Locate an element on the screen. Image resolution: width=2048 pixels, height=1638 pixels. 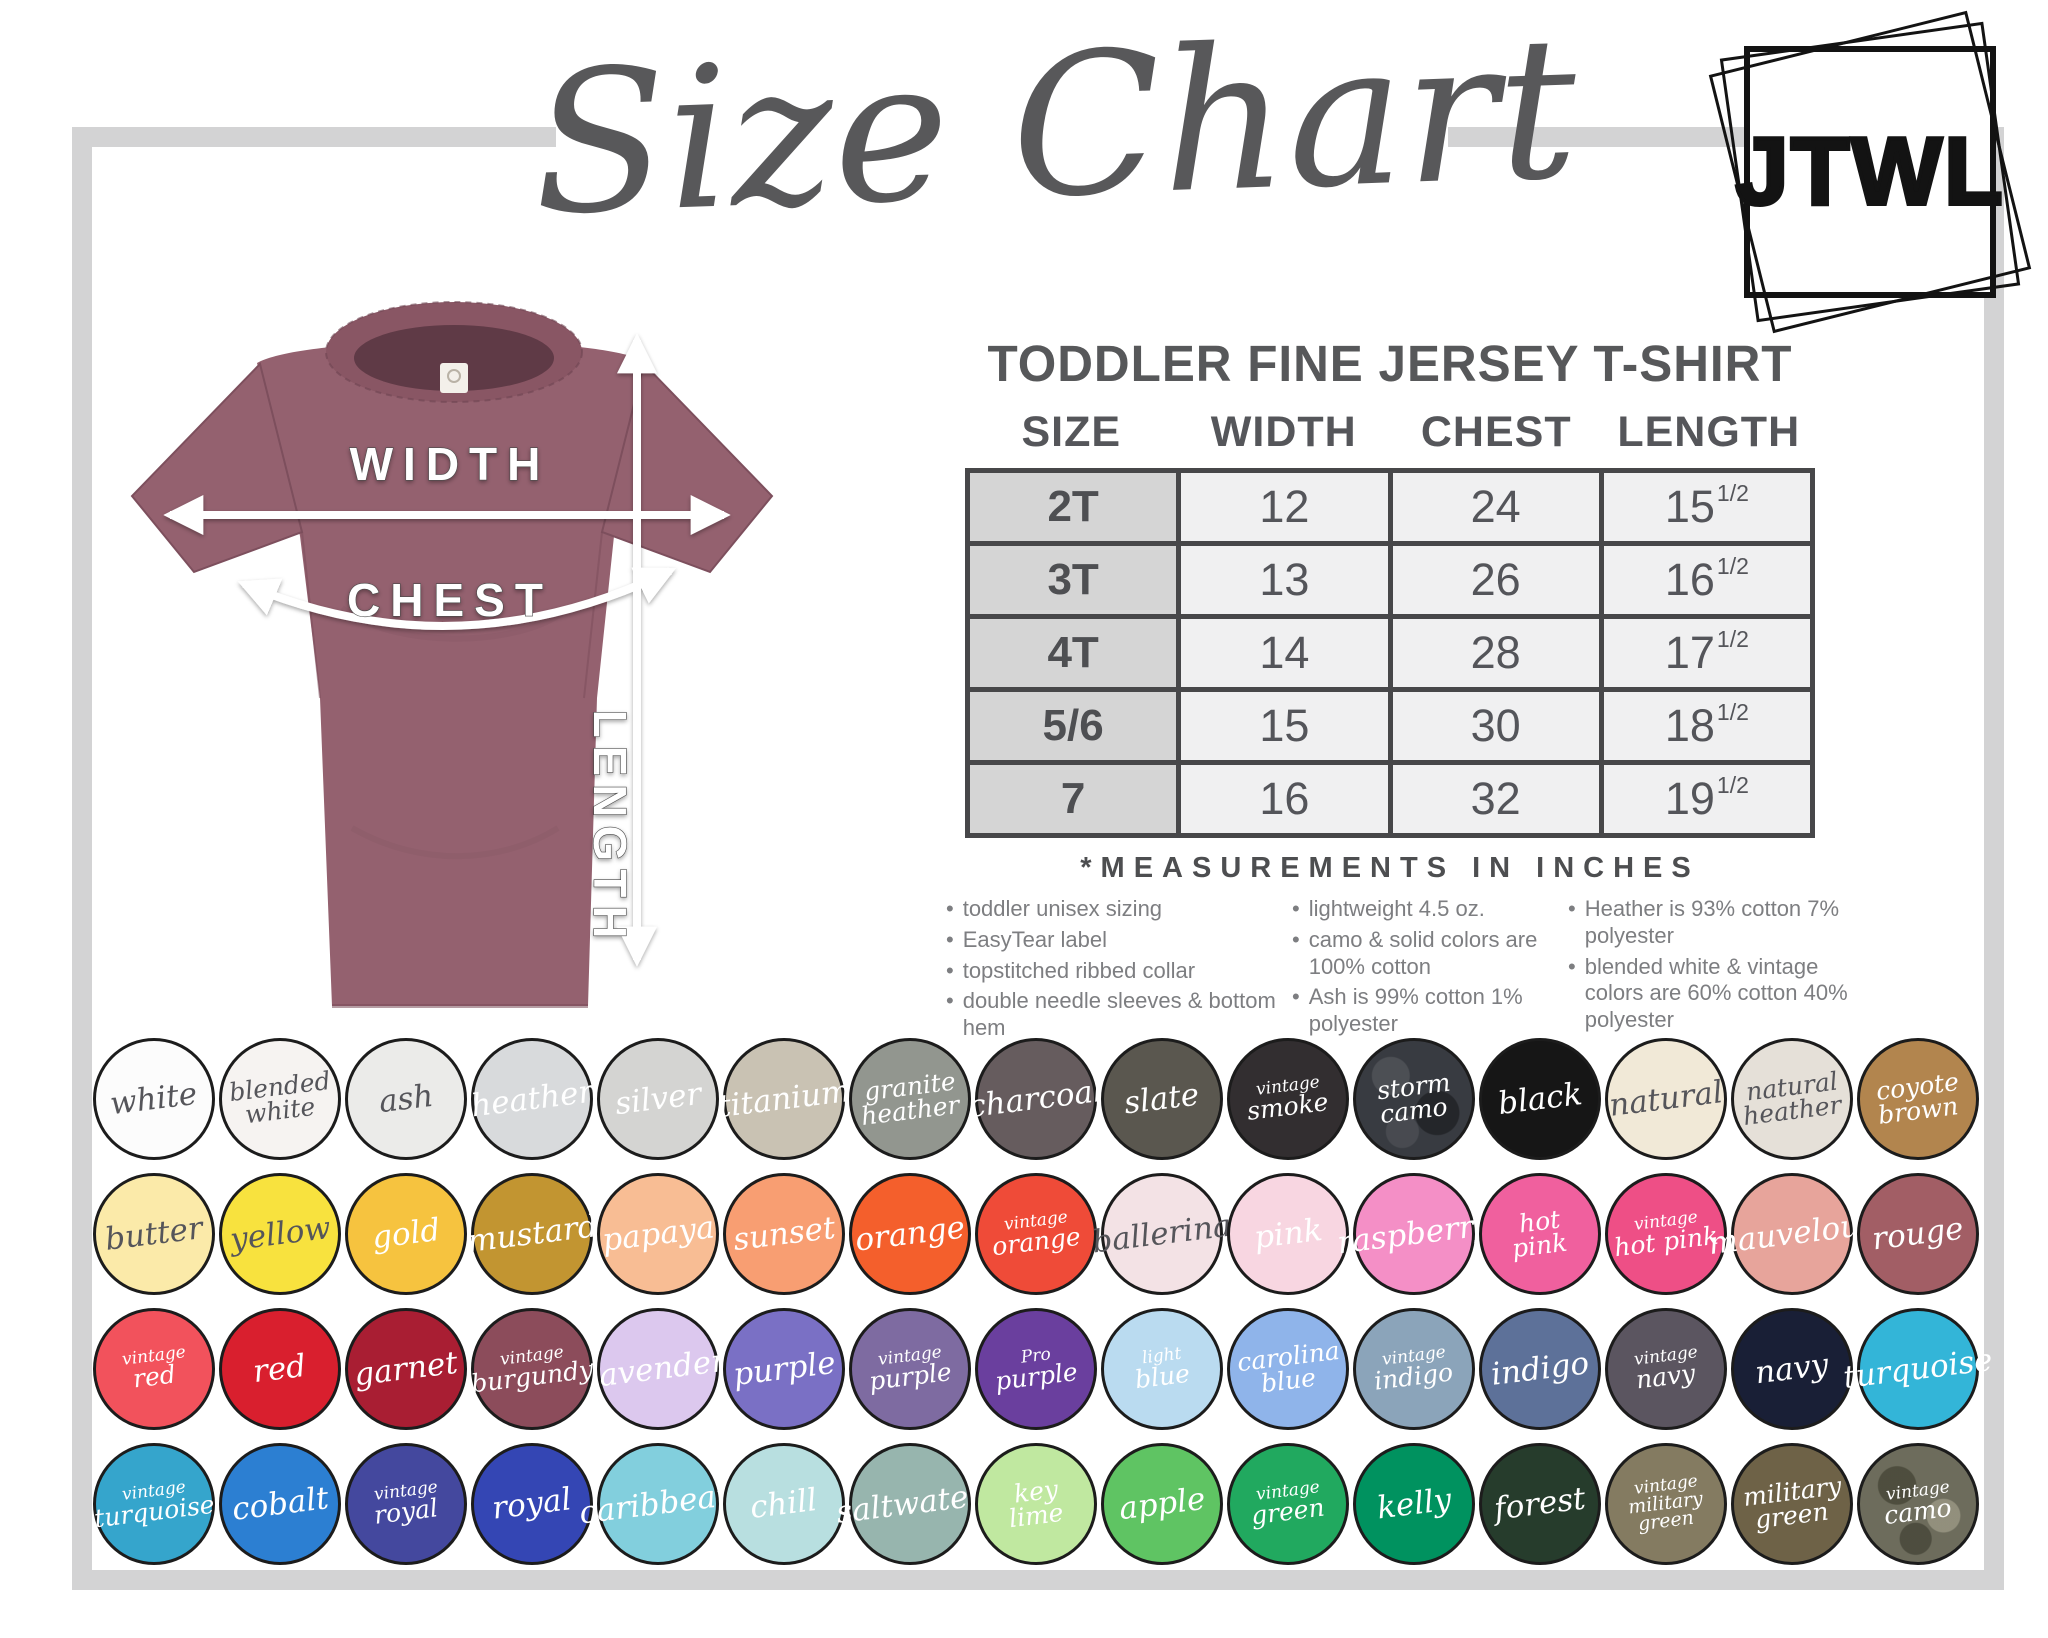
color-swatch-light-blue: light blue is located at coordinates (1162, 1369).